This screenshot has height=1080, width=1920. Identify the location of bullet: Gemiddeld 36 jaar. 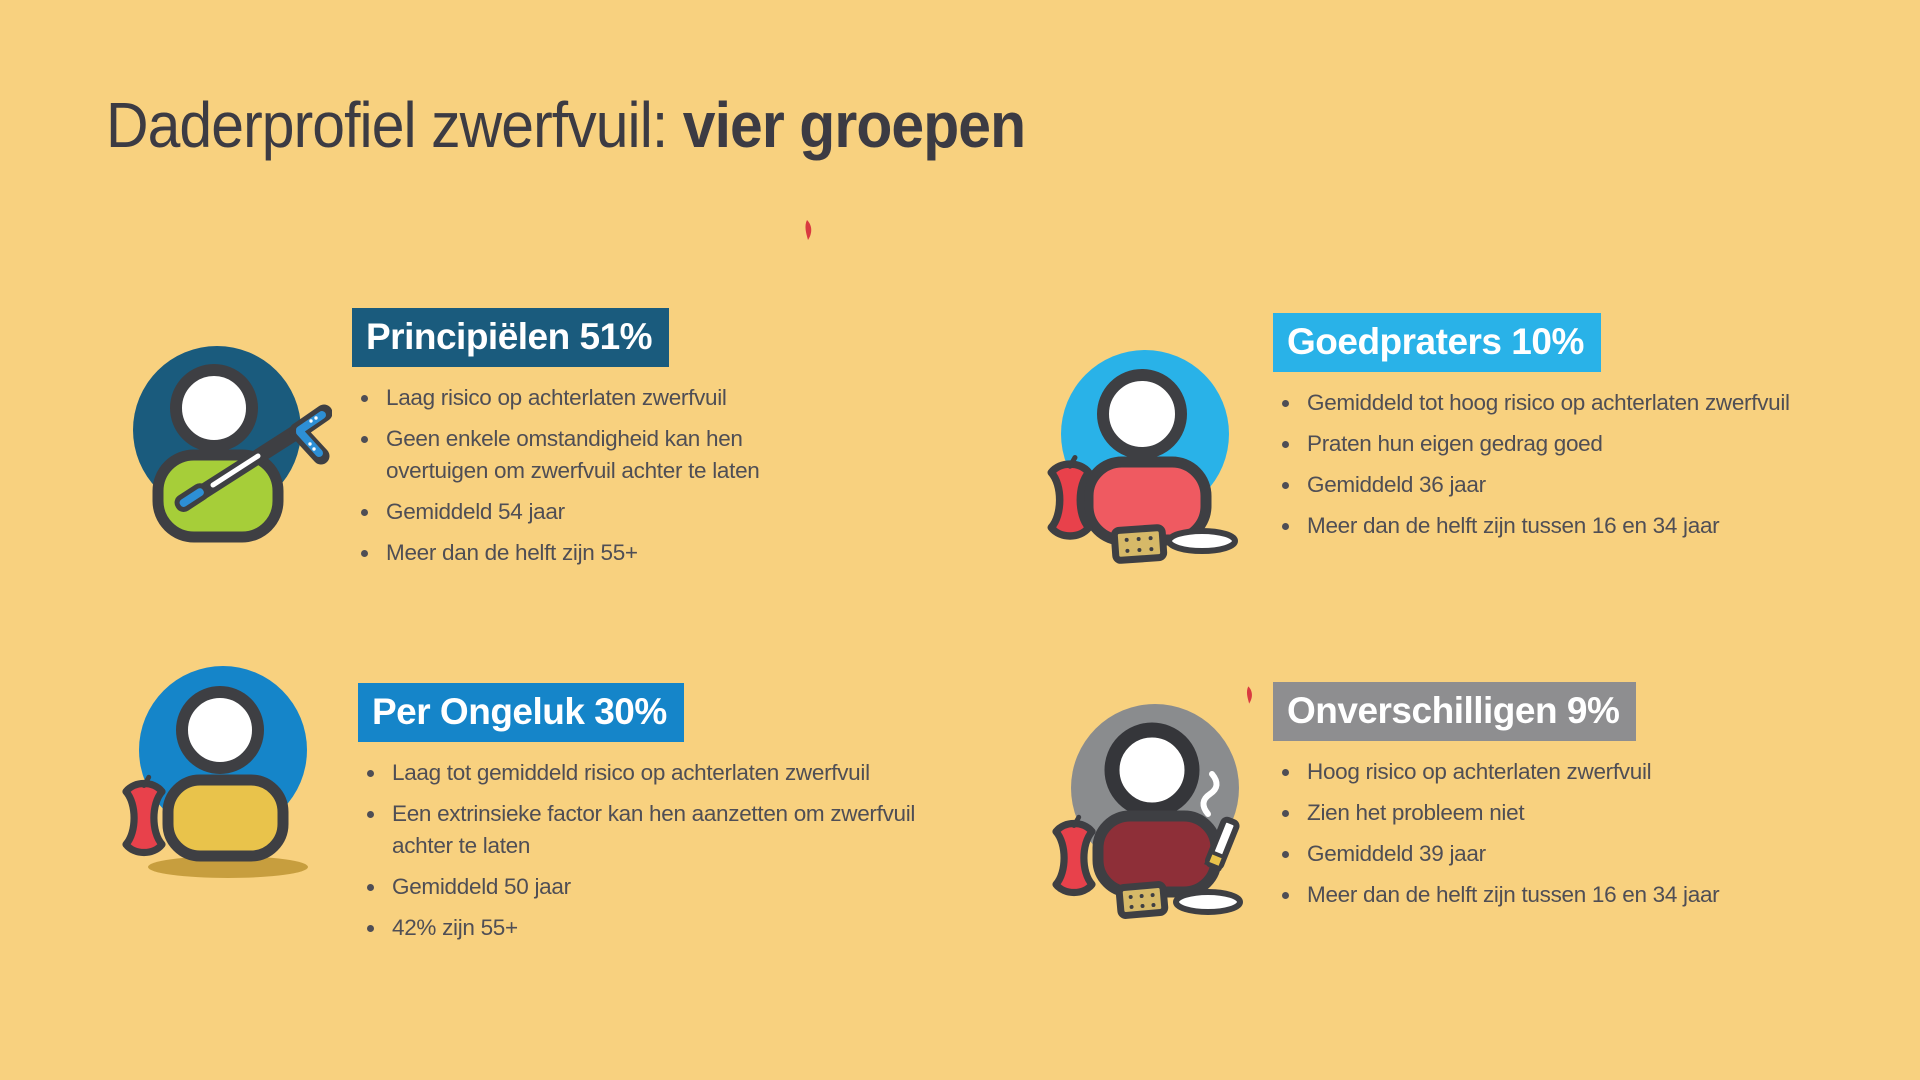
(1543, 485).